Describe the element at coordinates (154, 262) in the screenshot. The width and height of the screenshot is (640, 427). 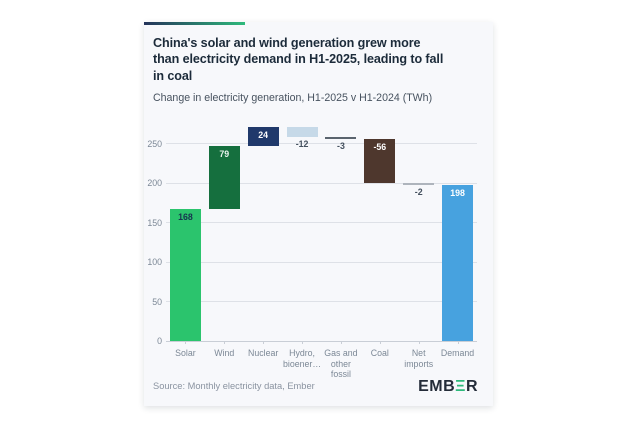
I see `y-tick-label-100: 100` at that location.